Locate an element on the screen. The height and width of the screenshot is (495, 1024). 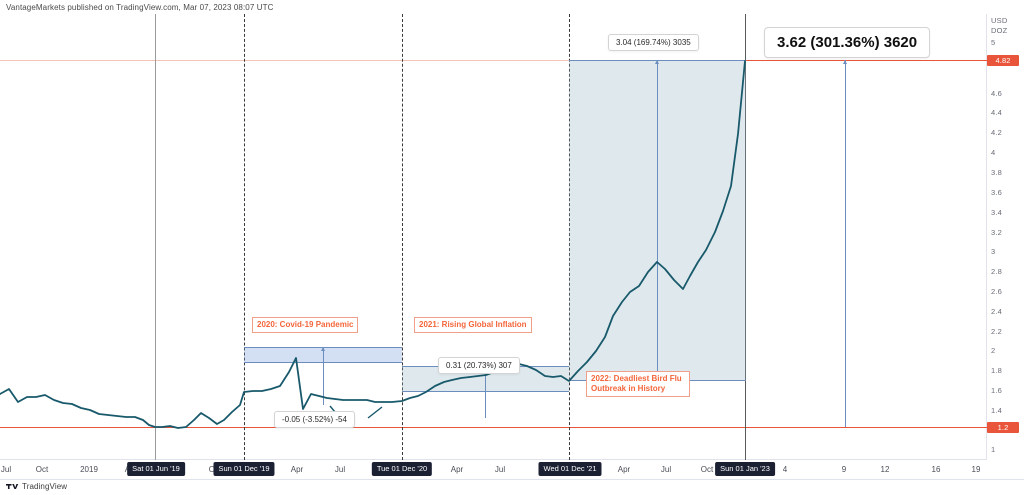
measure-label-connector is located at coordinates (356, 412).